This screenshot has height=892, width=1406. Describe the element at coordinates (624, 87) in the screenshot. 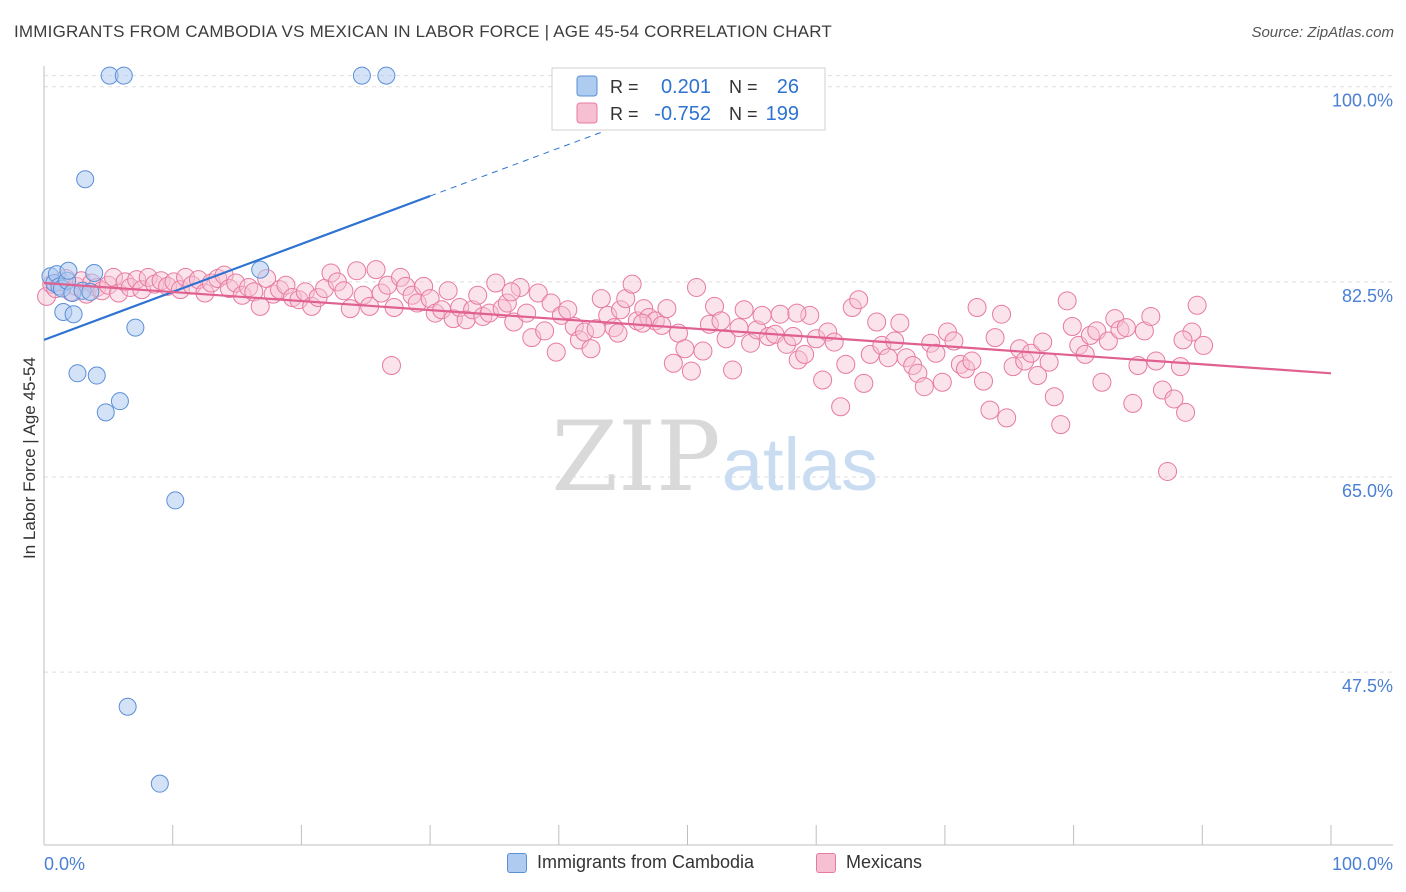

I see `legend-r-label-1: R =` at that location.